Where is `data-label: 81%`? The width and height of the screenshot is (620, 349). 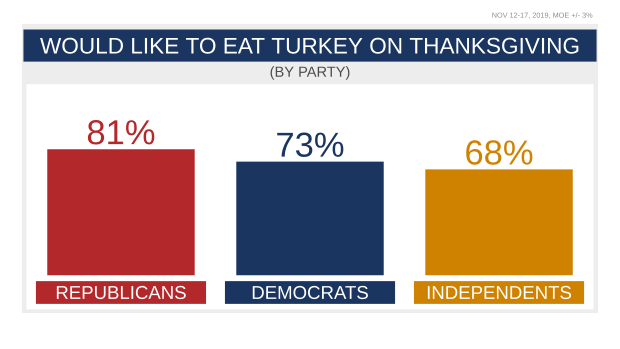 data-label: 81% is located at coordinates (121, 132).